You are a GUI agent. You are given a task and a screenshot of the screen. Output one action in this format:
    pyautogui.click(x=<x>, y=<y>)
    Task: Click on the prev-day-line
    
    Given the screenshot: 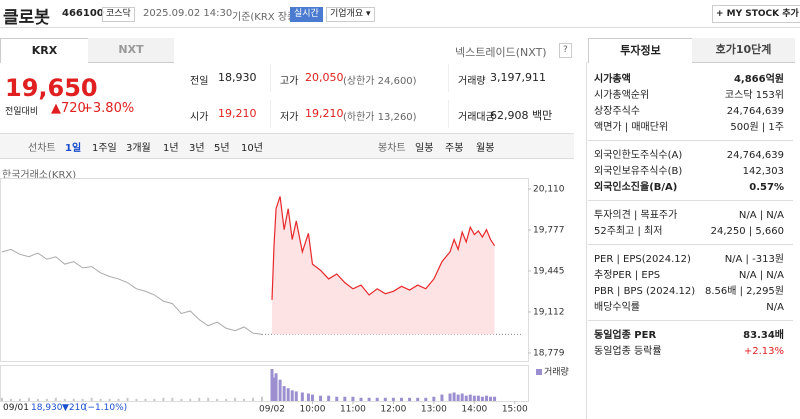 What is the action you would take?
    pyautogui.click(x=132, y=291)
    